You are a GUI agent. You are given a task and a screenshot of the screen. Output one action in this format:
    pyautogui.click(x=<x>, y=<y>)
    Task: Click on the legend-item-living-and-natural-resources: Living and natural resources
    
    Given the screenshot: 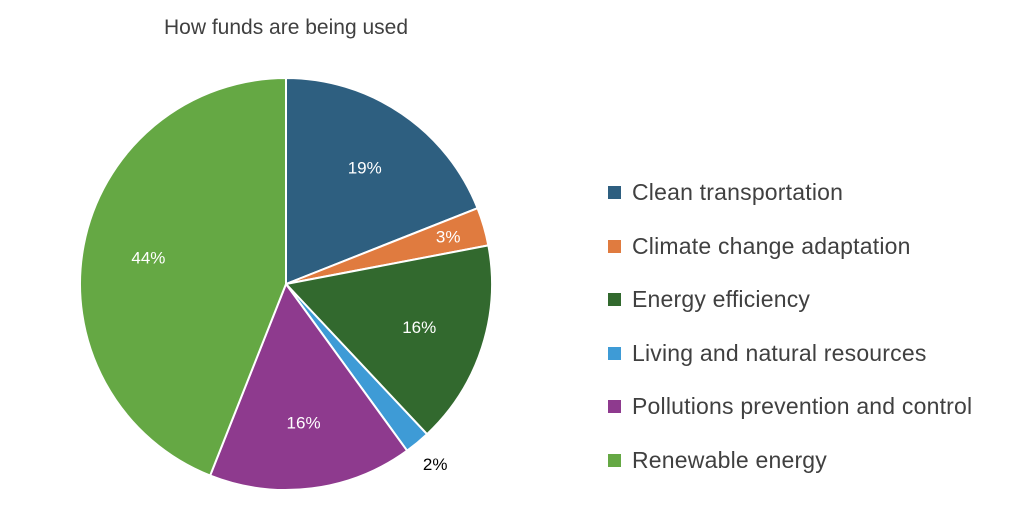 What is the action you would take?
    pyautogui.click(x=813, y=354)
    